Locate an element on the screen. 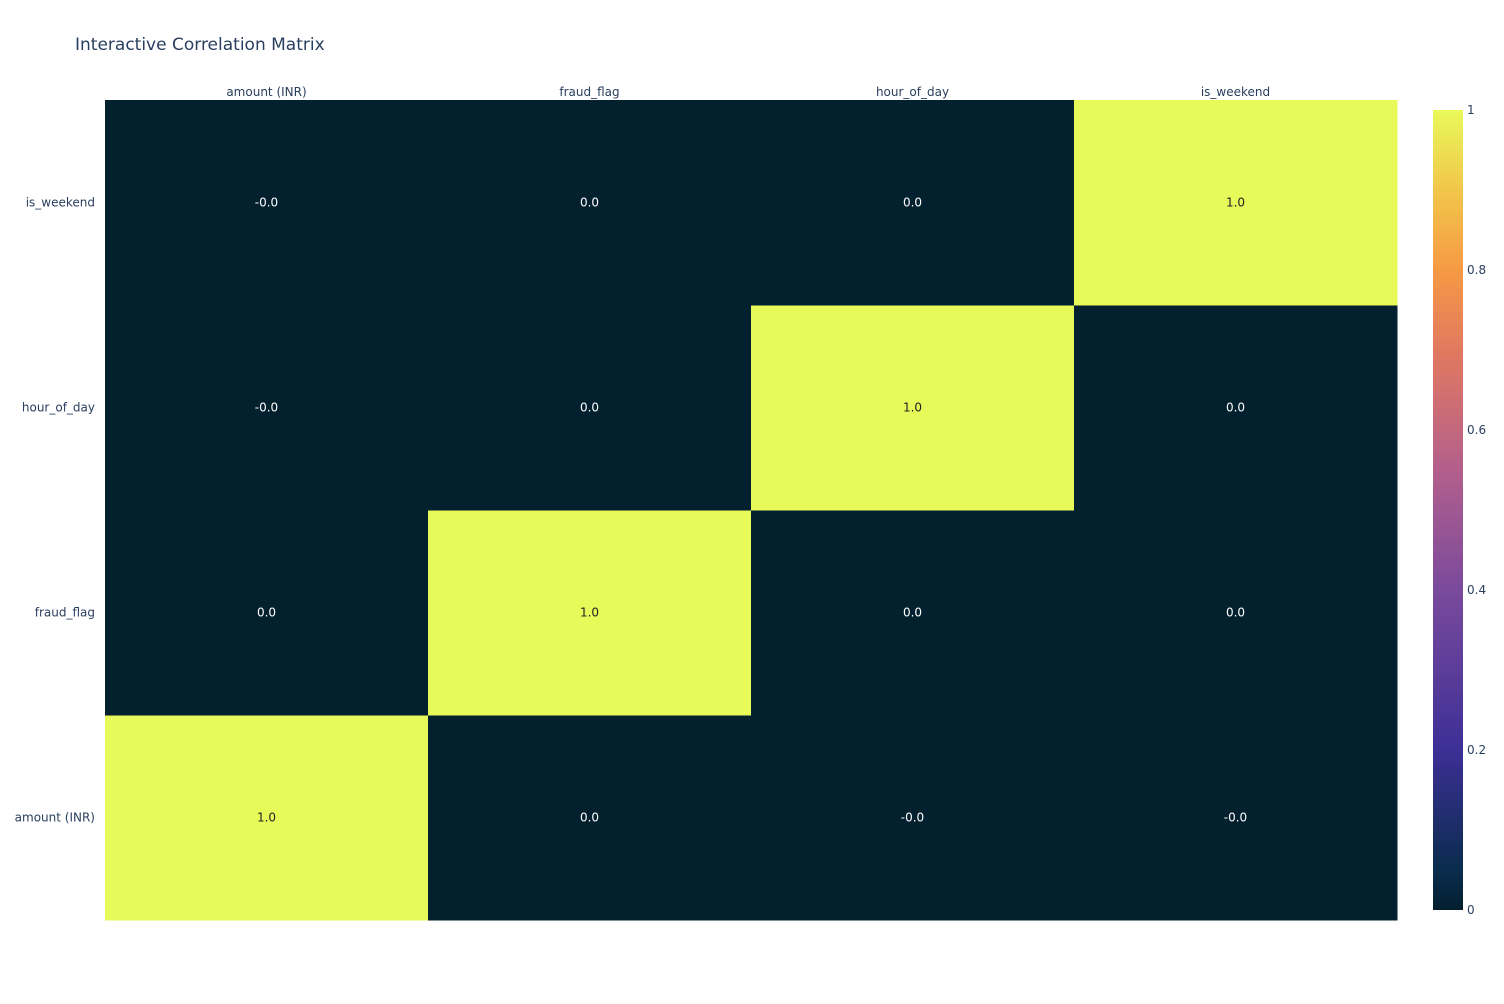 This screenshot has height=1004, width=1504. colorbar: 0 0.2 0.4 0.6 0.8 1 is located at coordinates (1459, 510).